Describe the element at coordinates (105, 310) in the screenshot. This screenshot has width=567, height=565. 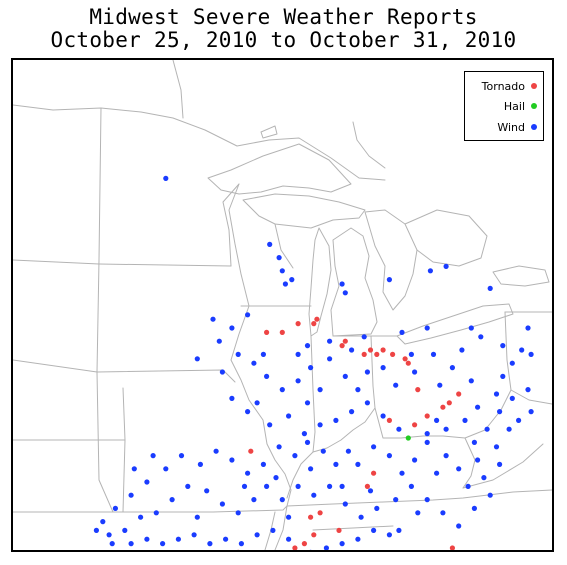
I see `dakota-line` at that location.